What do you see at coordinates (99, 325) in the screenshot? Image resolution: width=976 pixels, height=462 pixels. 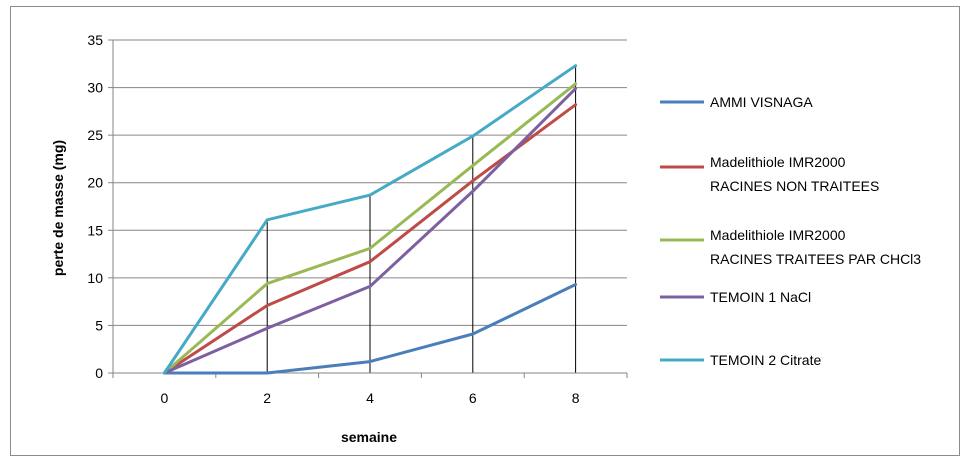 I see `y-tick-label: 5` at bounding box center [99, 325].